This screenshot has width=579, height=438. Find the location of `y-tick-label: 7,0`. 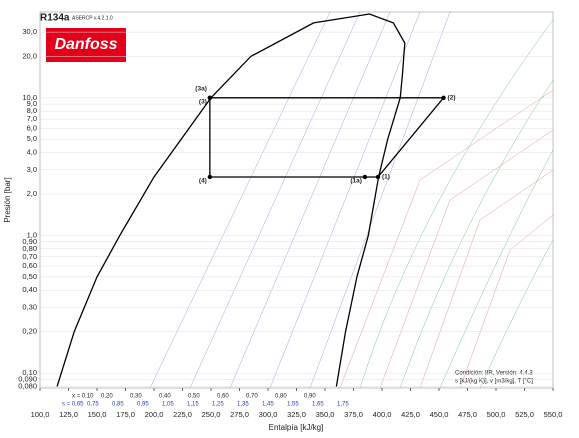

y-tick-label: 7,0 is located at coordinates (32, 118).